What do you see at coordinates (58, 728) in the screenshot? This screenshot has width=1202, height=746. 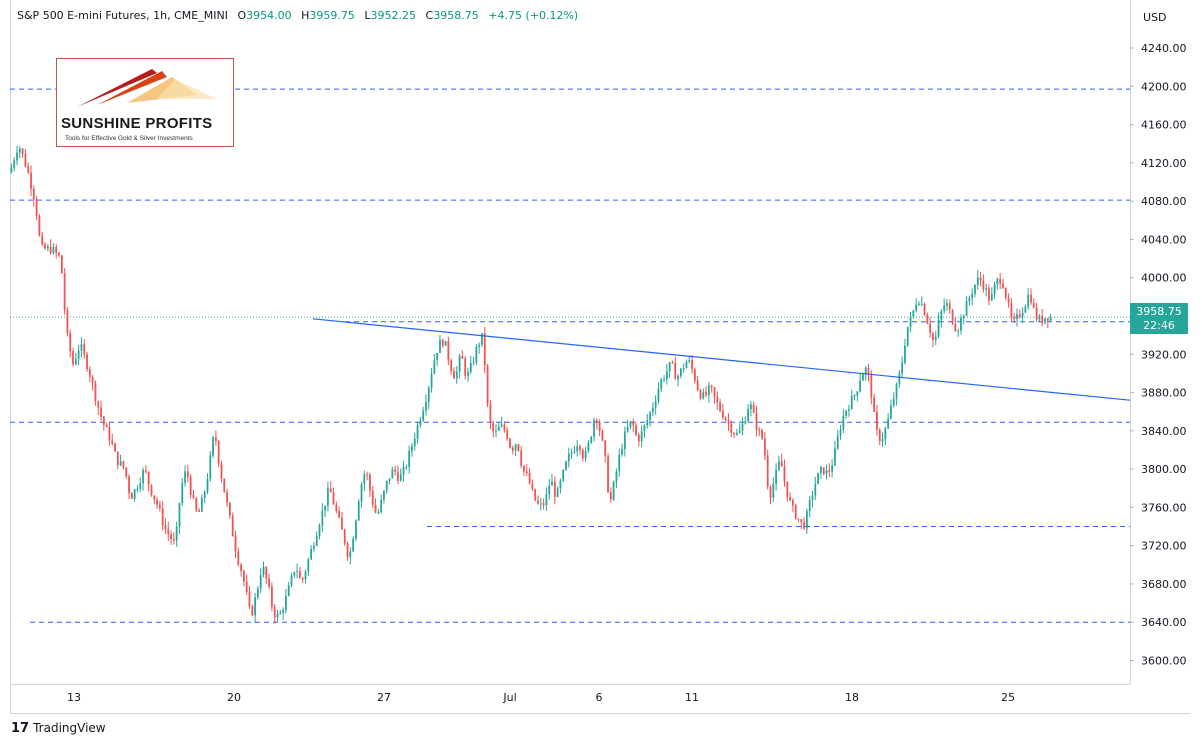 I see `tradingview-logo: 𝟭𝟳 TradingView` at bounding box center [58, 728].